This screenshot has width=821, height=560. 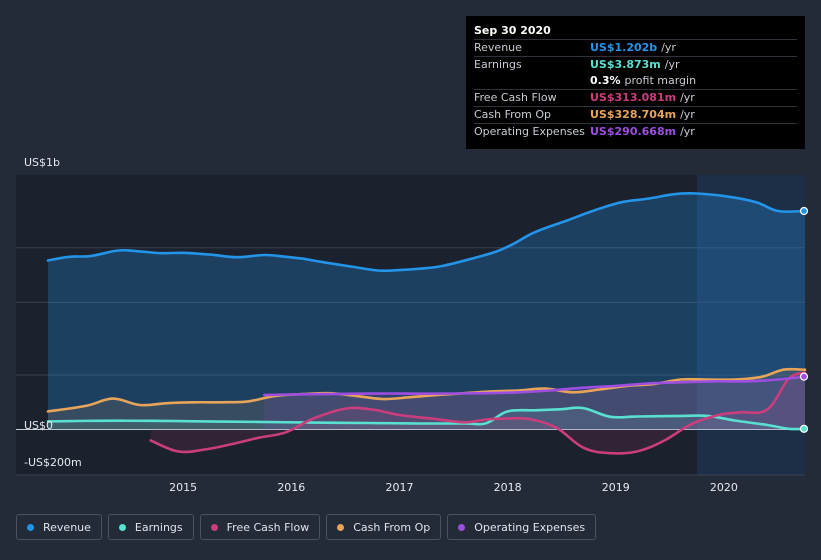 I want to click on line-cash-from-op, so click(x=426, y=390).